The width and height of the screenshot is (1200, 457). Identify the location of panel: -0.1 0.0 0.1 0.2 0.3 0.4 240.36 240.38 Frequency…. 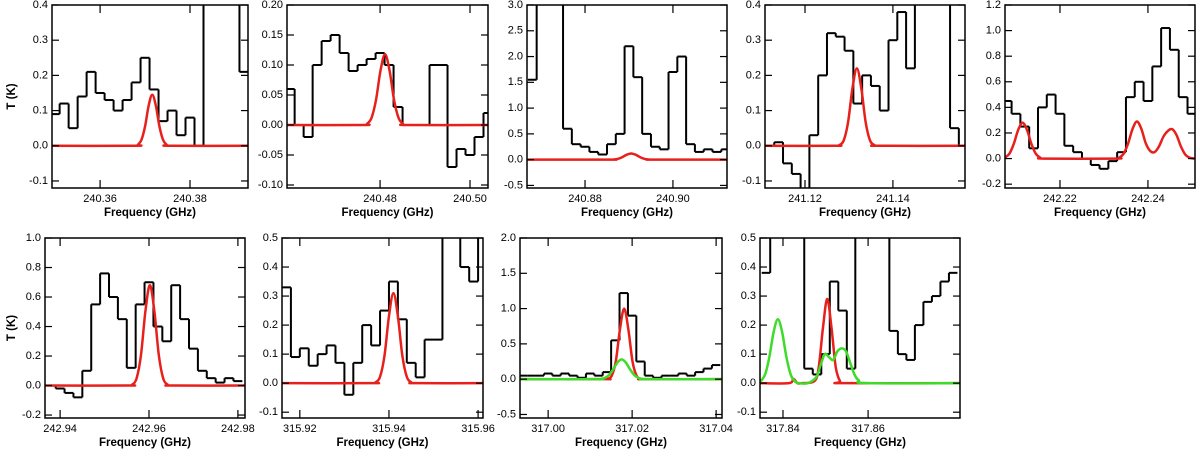
(127, 109).